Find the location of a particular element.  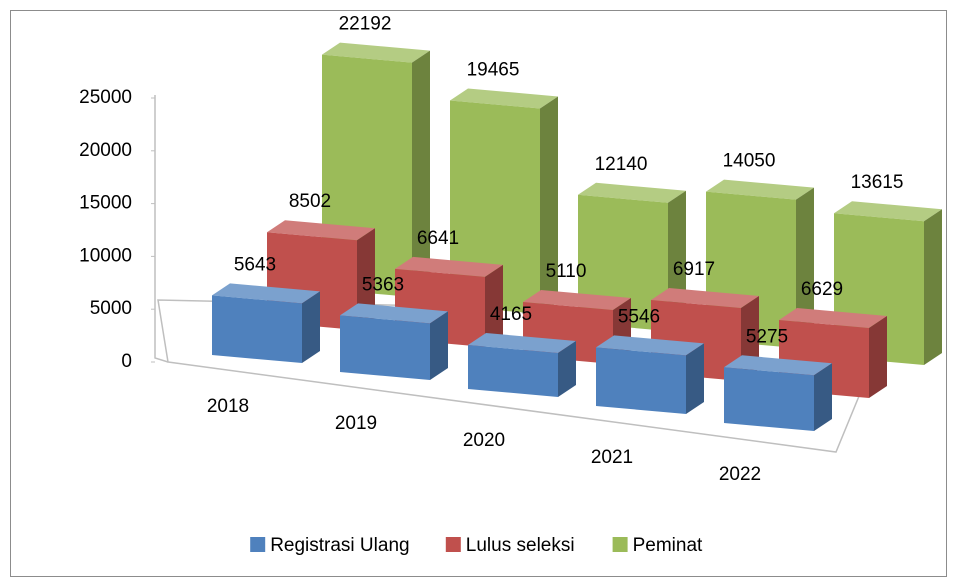

legend-label: Lulus seleksi is located at coordinates (520, 545).